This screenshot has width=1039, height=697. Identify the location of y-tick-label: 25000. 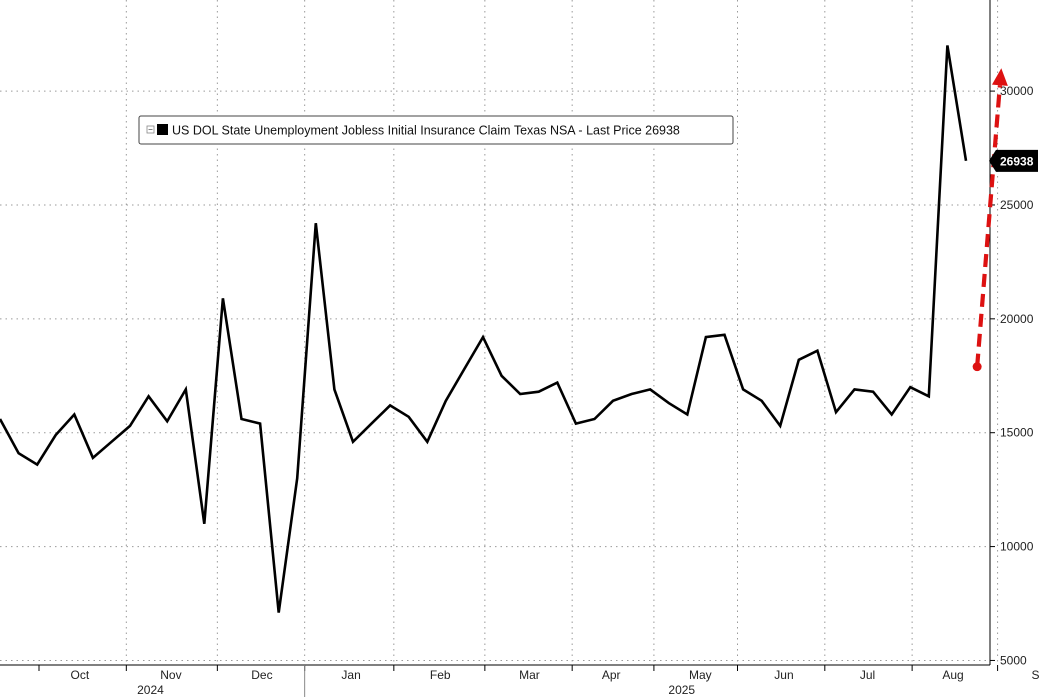
(1017, 205).